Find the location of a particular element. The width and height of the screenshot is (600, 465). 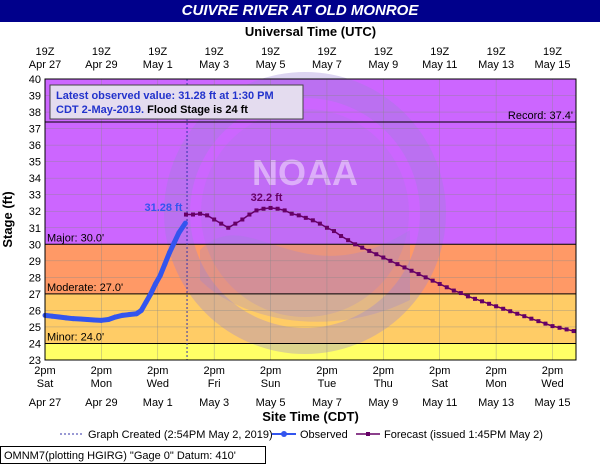

info-date-text: CDT 2-May-2019. is located at coordinates (101, 110).